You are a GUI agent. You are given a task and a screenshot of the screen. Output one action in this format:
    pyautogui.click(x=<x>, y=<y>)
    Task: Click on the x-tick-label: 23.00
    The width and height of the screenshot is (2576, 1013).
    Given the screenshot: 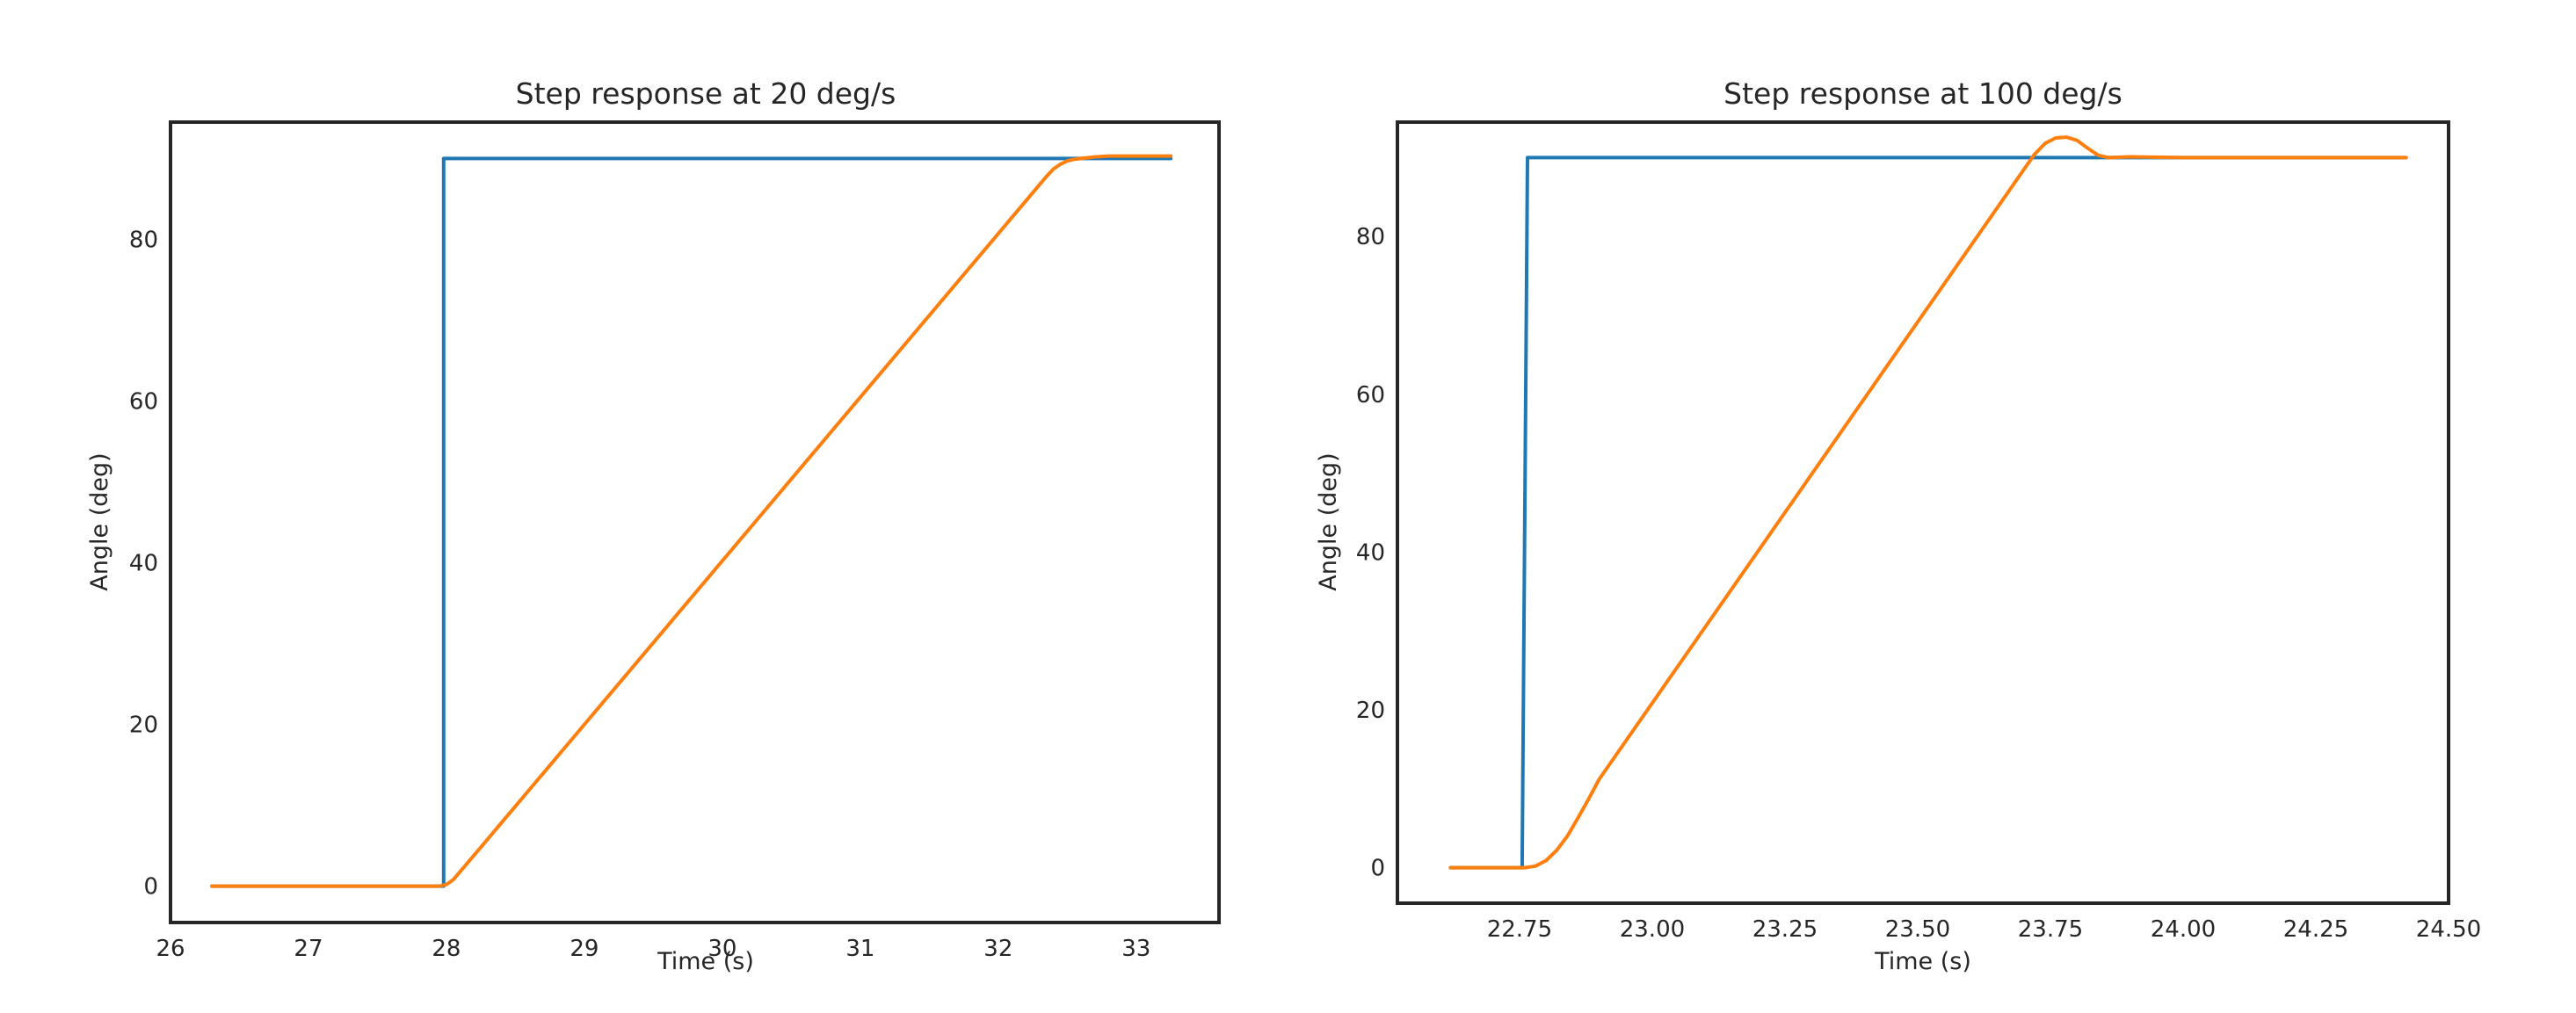 What is the action you would take?
    pyautogui.click(x=1652, y=929)
    